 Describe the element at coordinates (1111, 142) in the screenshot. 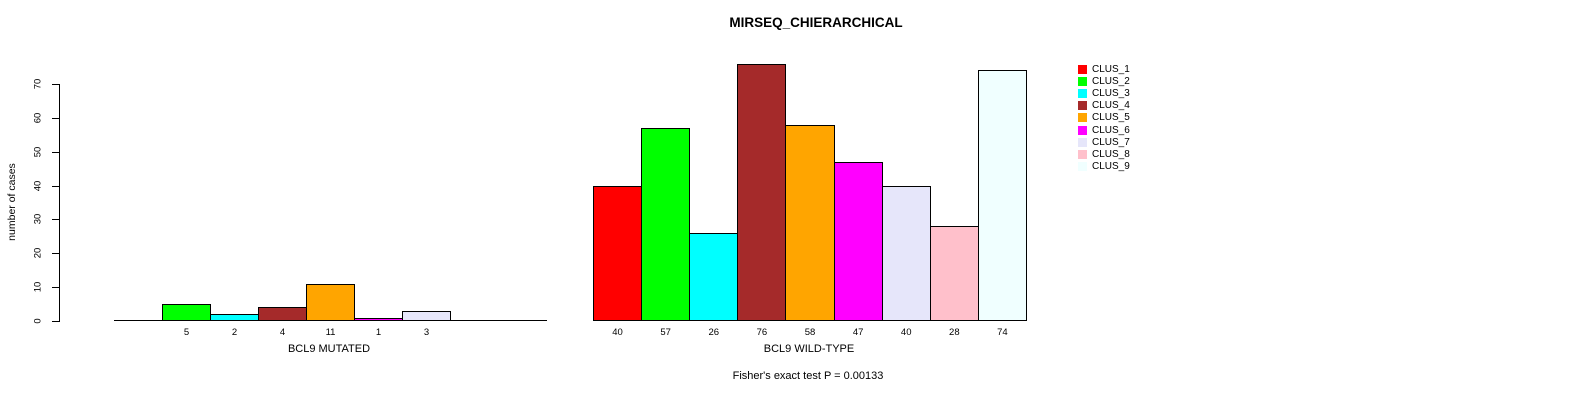

I see `legend-label: CLUS_7` at that location.